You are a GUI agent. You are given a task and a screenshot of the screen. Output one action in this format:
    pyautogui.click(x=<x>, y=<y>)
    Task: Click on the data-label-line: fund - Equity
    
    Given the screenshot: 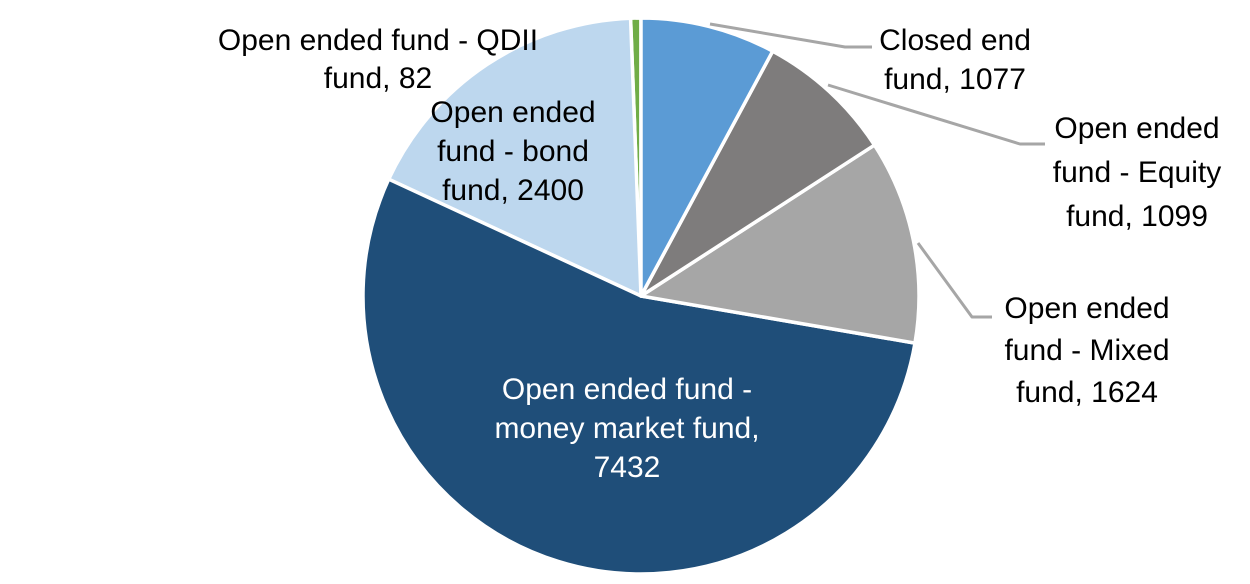 What is the action you would take?
    pyautogui.click(x=1137, y=172)
    